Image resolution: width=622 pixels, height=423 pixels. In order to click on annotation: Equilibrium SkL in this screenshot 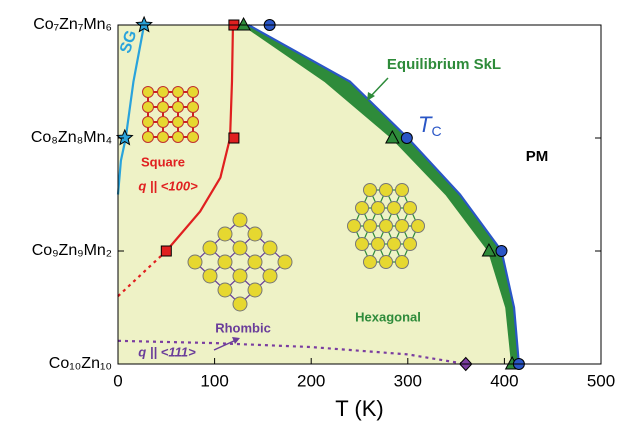, I will do `click(444, 64)`.